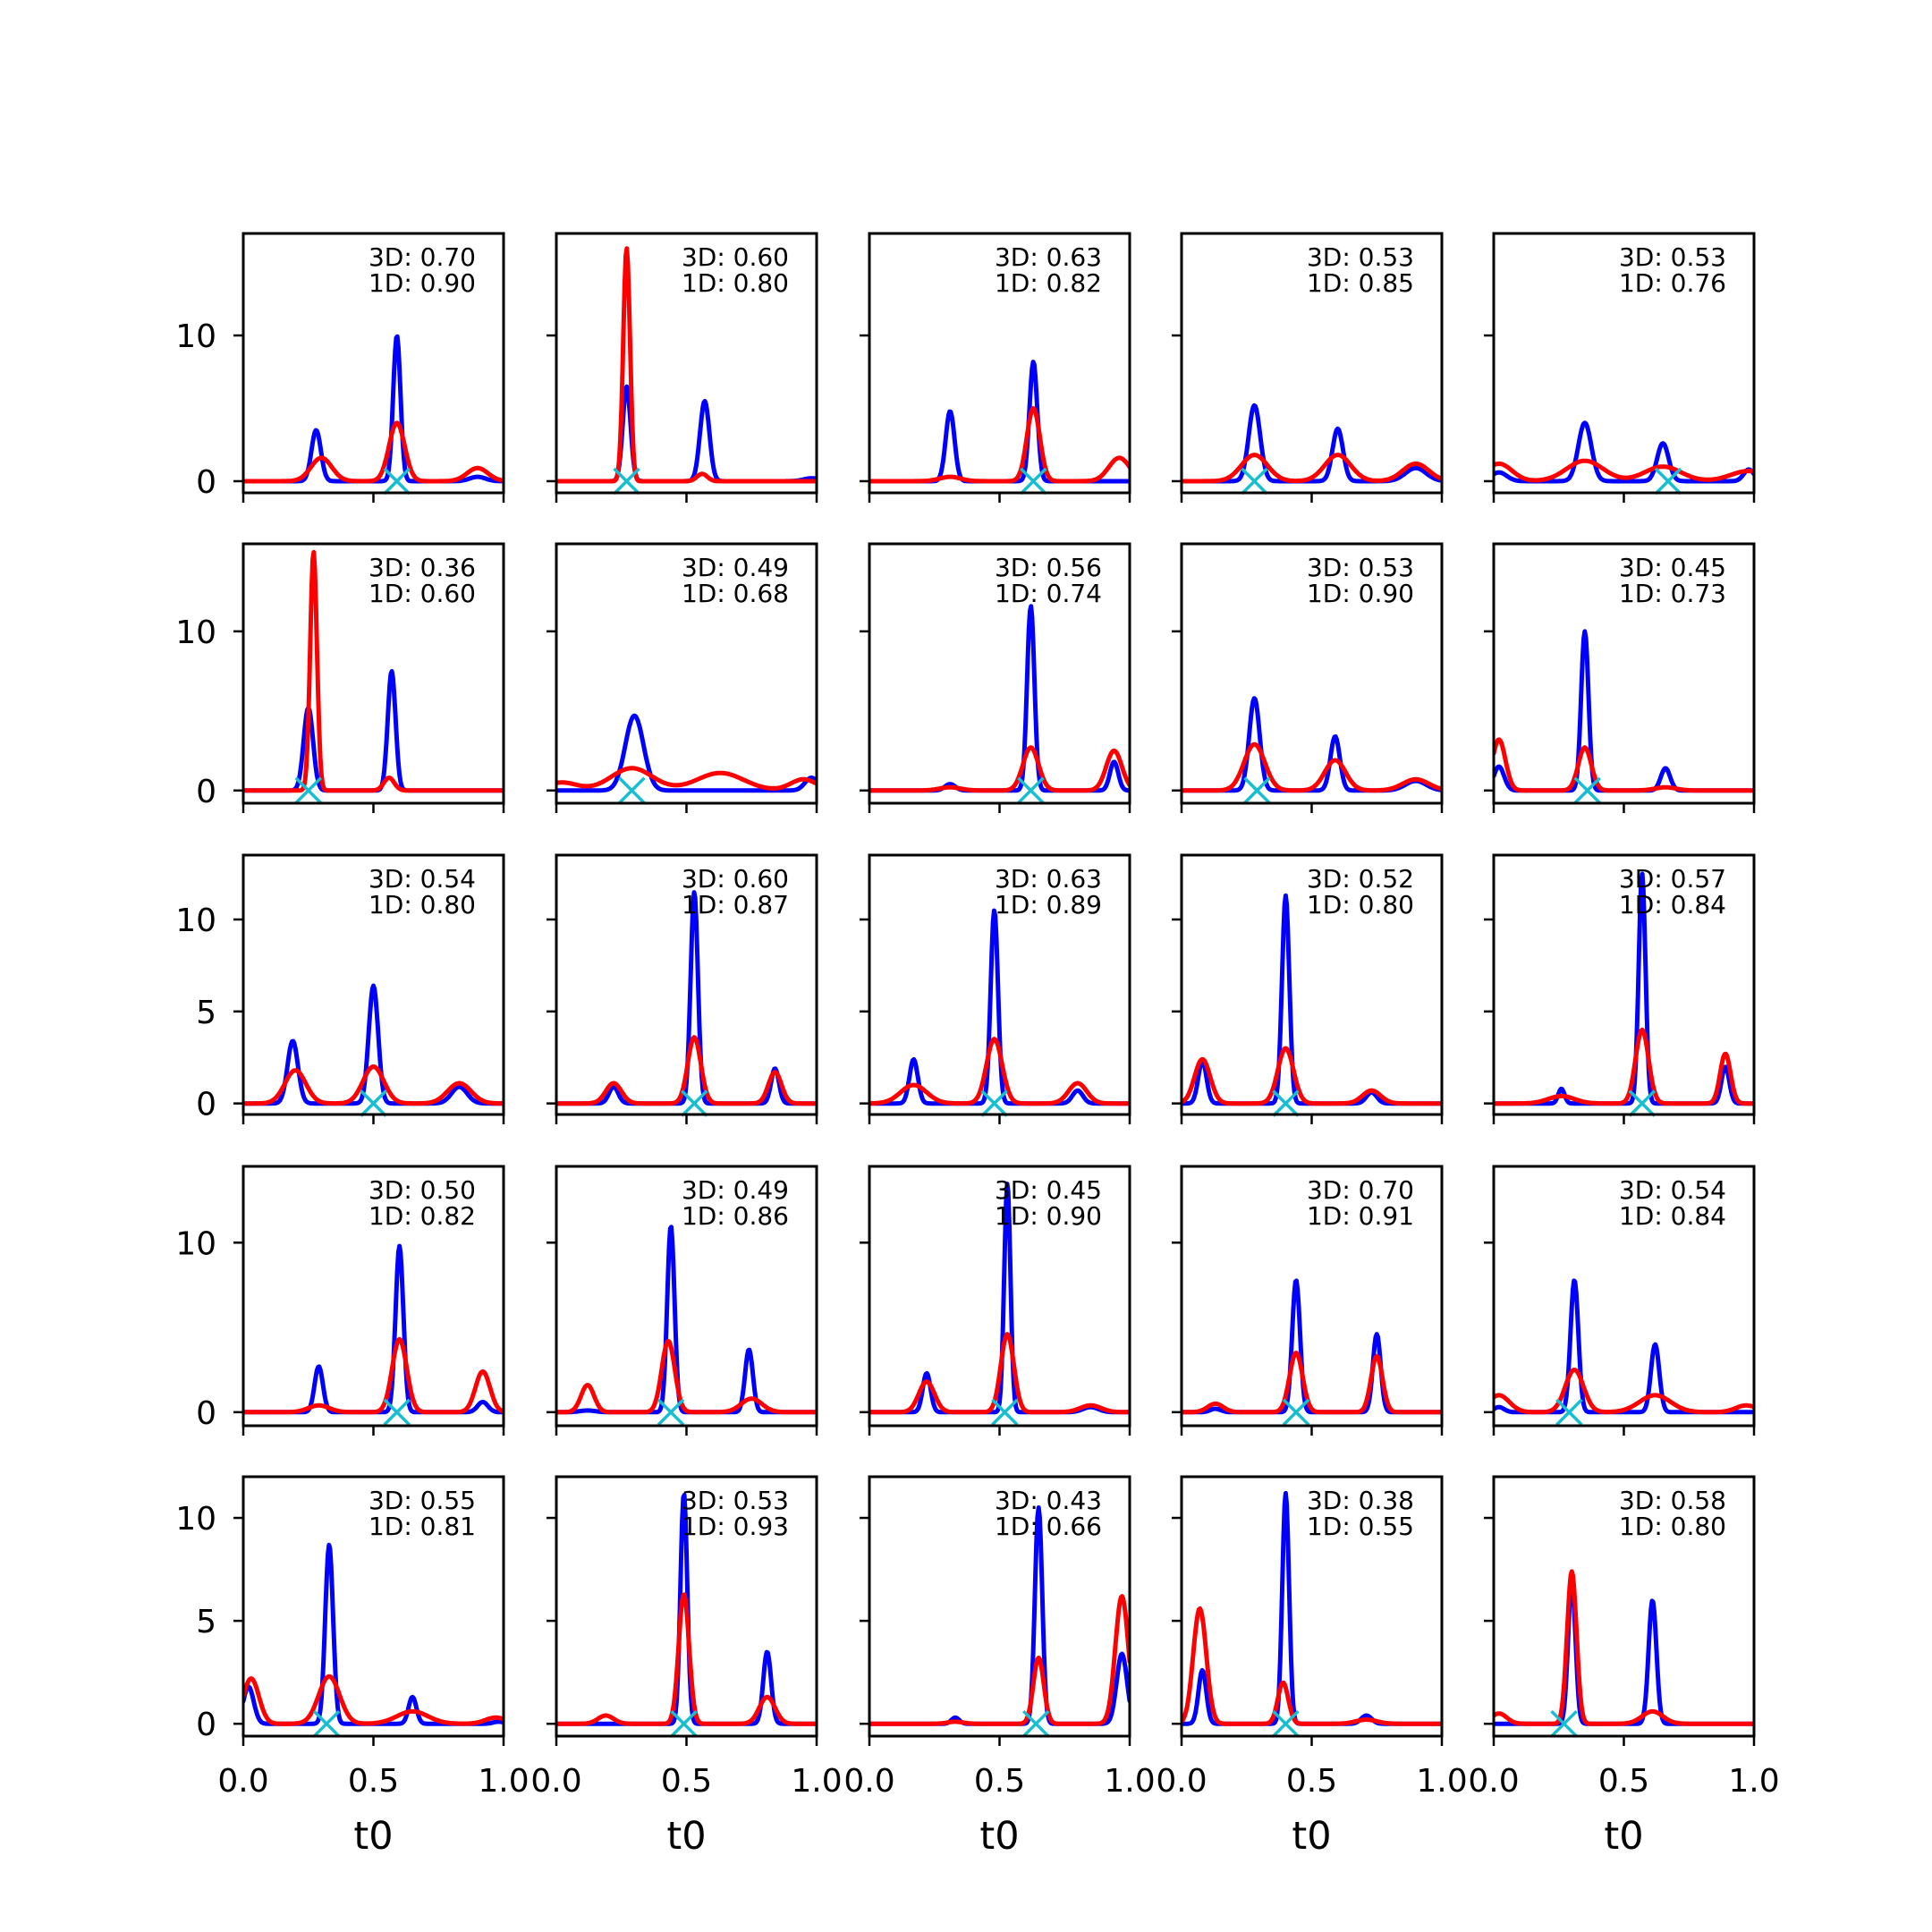  What do you see at coordinates (1672, 1500) in the screenshot?
I see `score-3d-label: 3D: 0.58` at bounding box center [1672, 1500].